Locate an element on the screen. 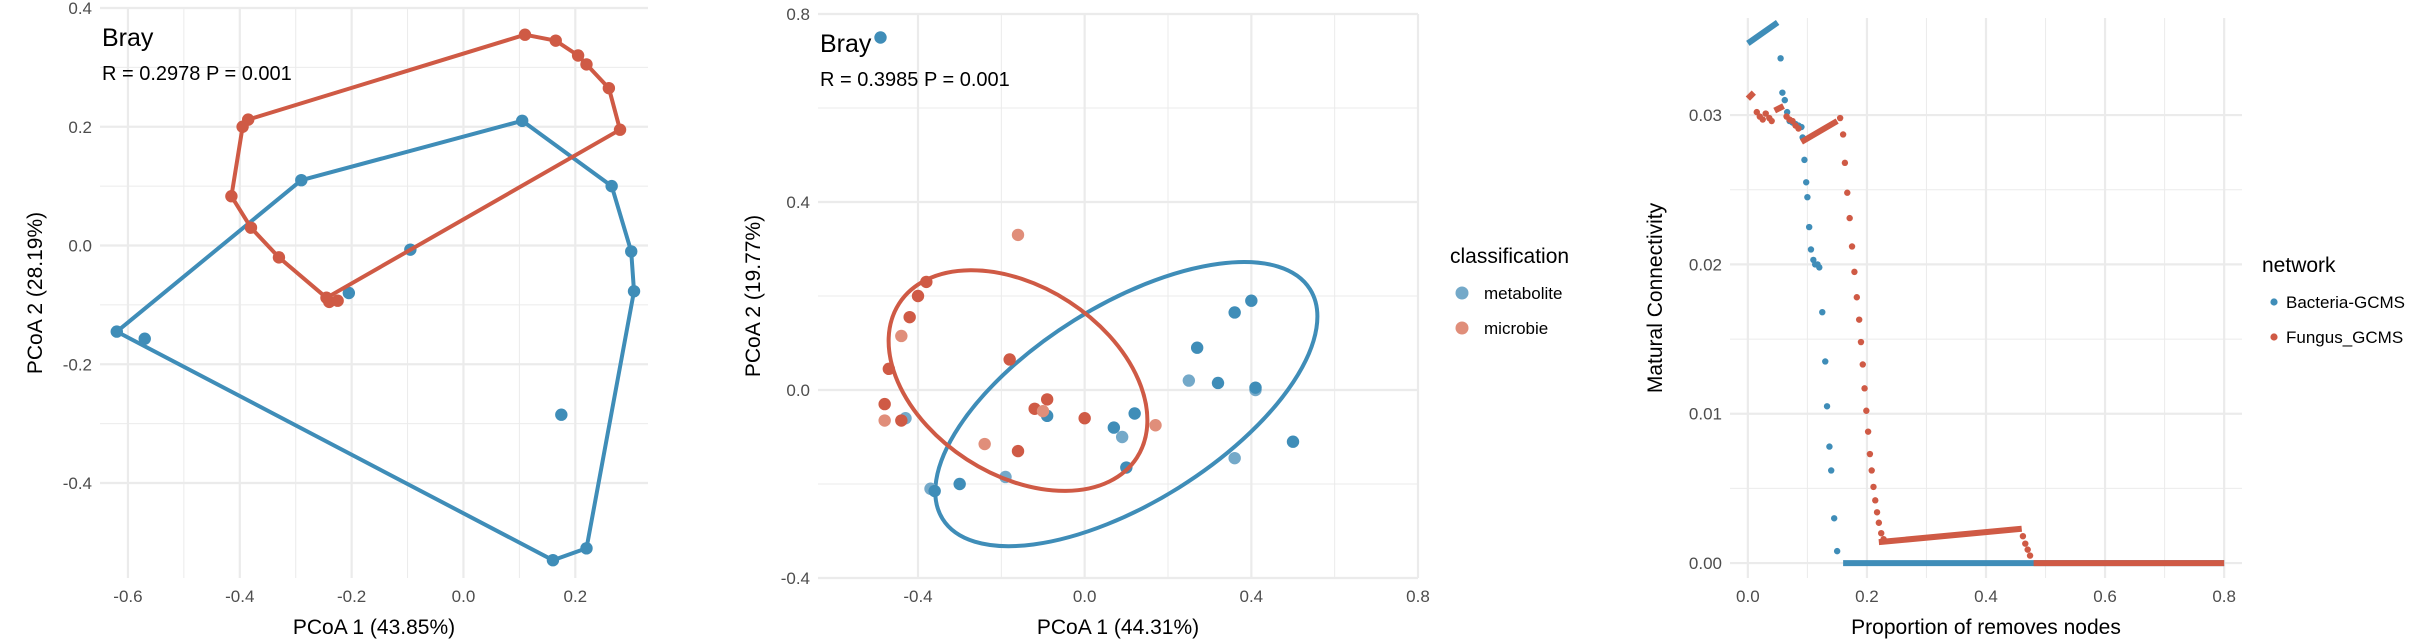 This screenshot has width=2433, height=642. legend: classification metabolite microbie is located at coordinates (1509, 291).